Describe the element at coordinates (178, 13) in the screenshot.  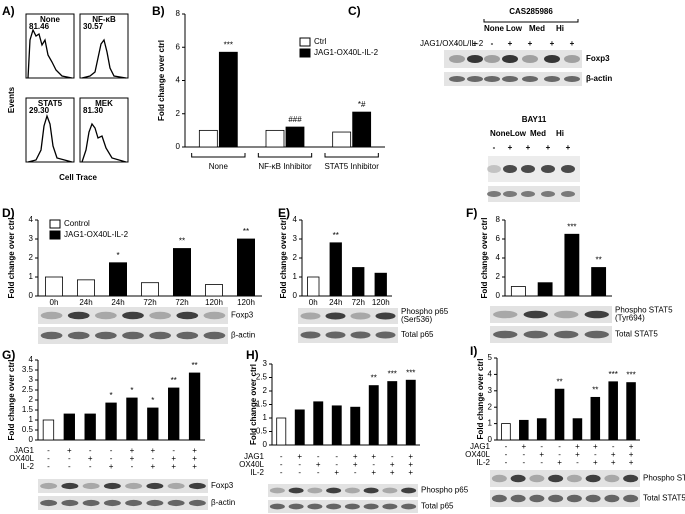
I see `y-tick-label: 8` at that location.